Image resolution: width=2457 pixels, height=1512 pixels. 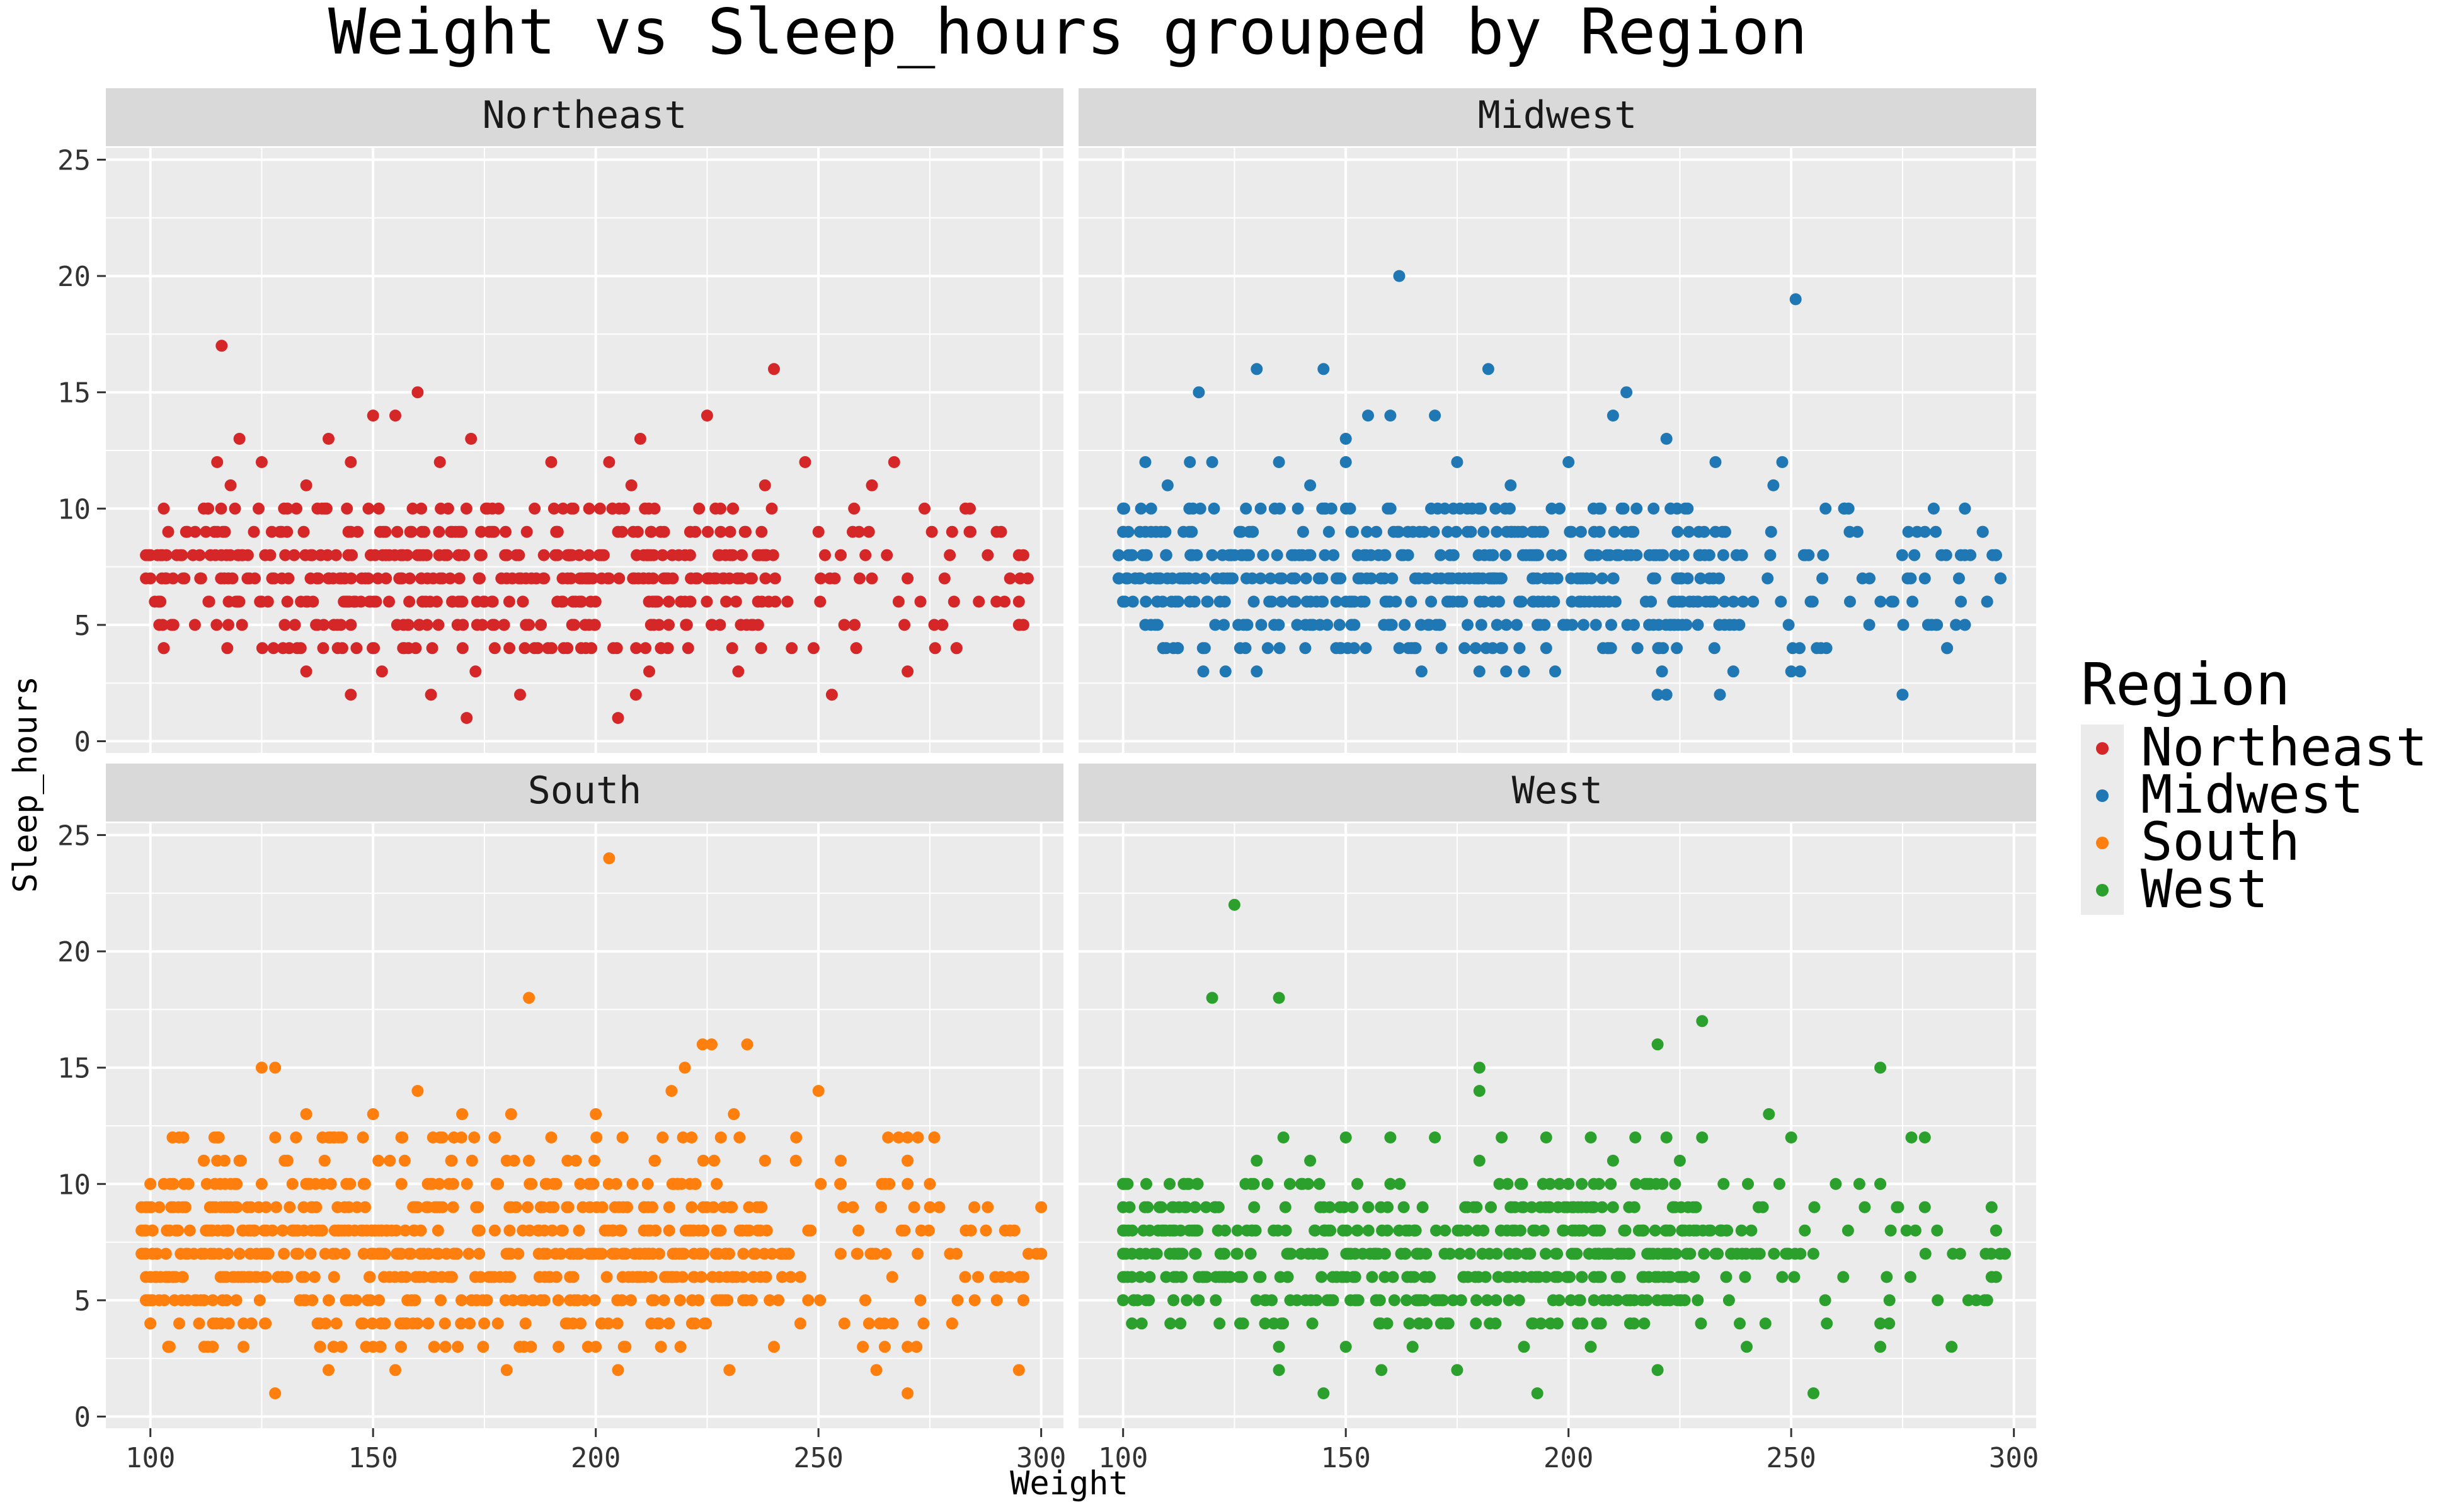 What do you see at coordinates (584, 793) in the screenshot?
I see `facet-strip` at bounding box center [584, 793].